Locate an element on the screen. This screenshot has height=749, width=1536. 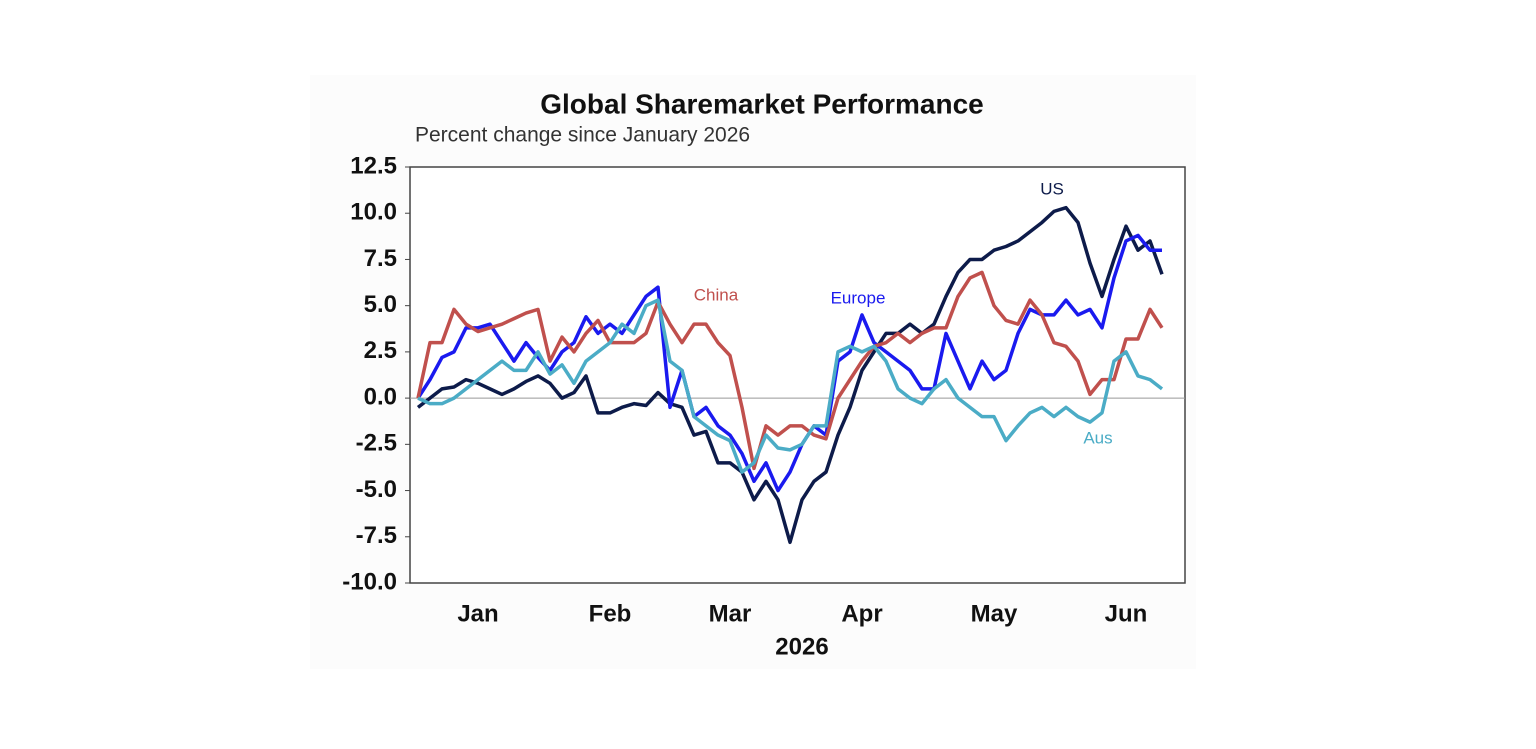
y-tick-label: 10.0 is located at coordinates (373, 212).